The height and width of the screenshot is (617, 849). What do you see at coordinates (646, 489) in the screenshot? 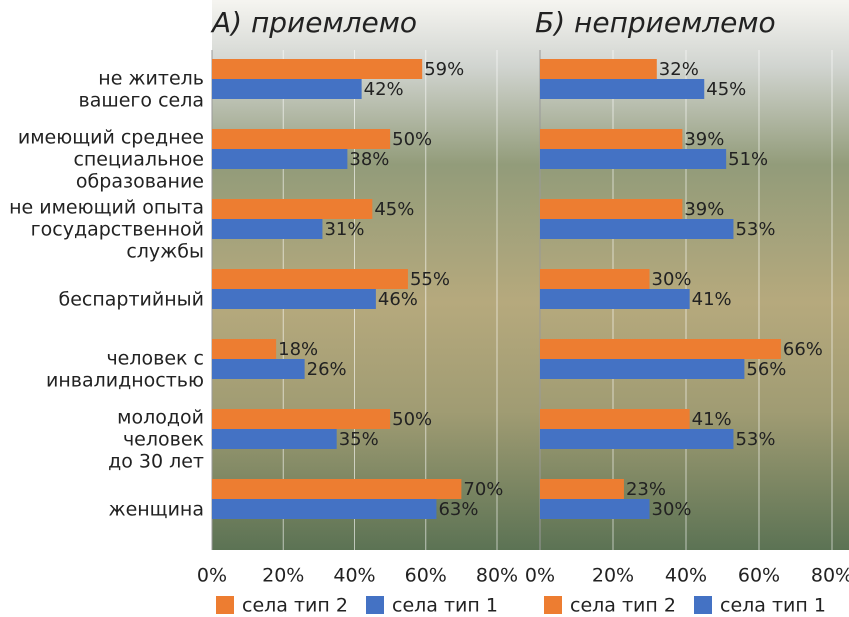
I see `value-label: 23%` at bounding box center [646, 489].